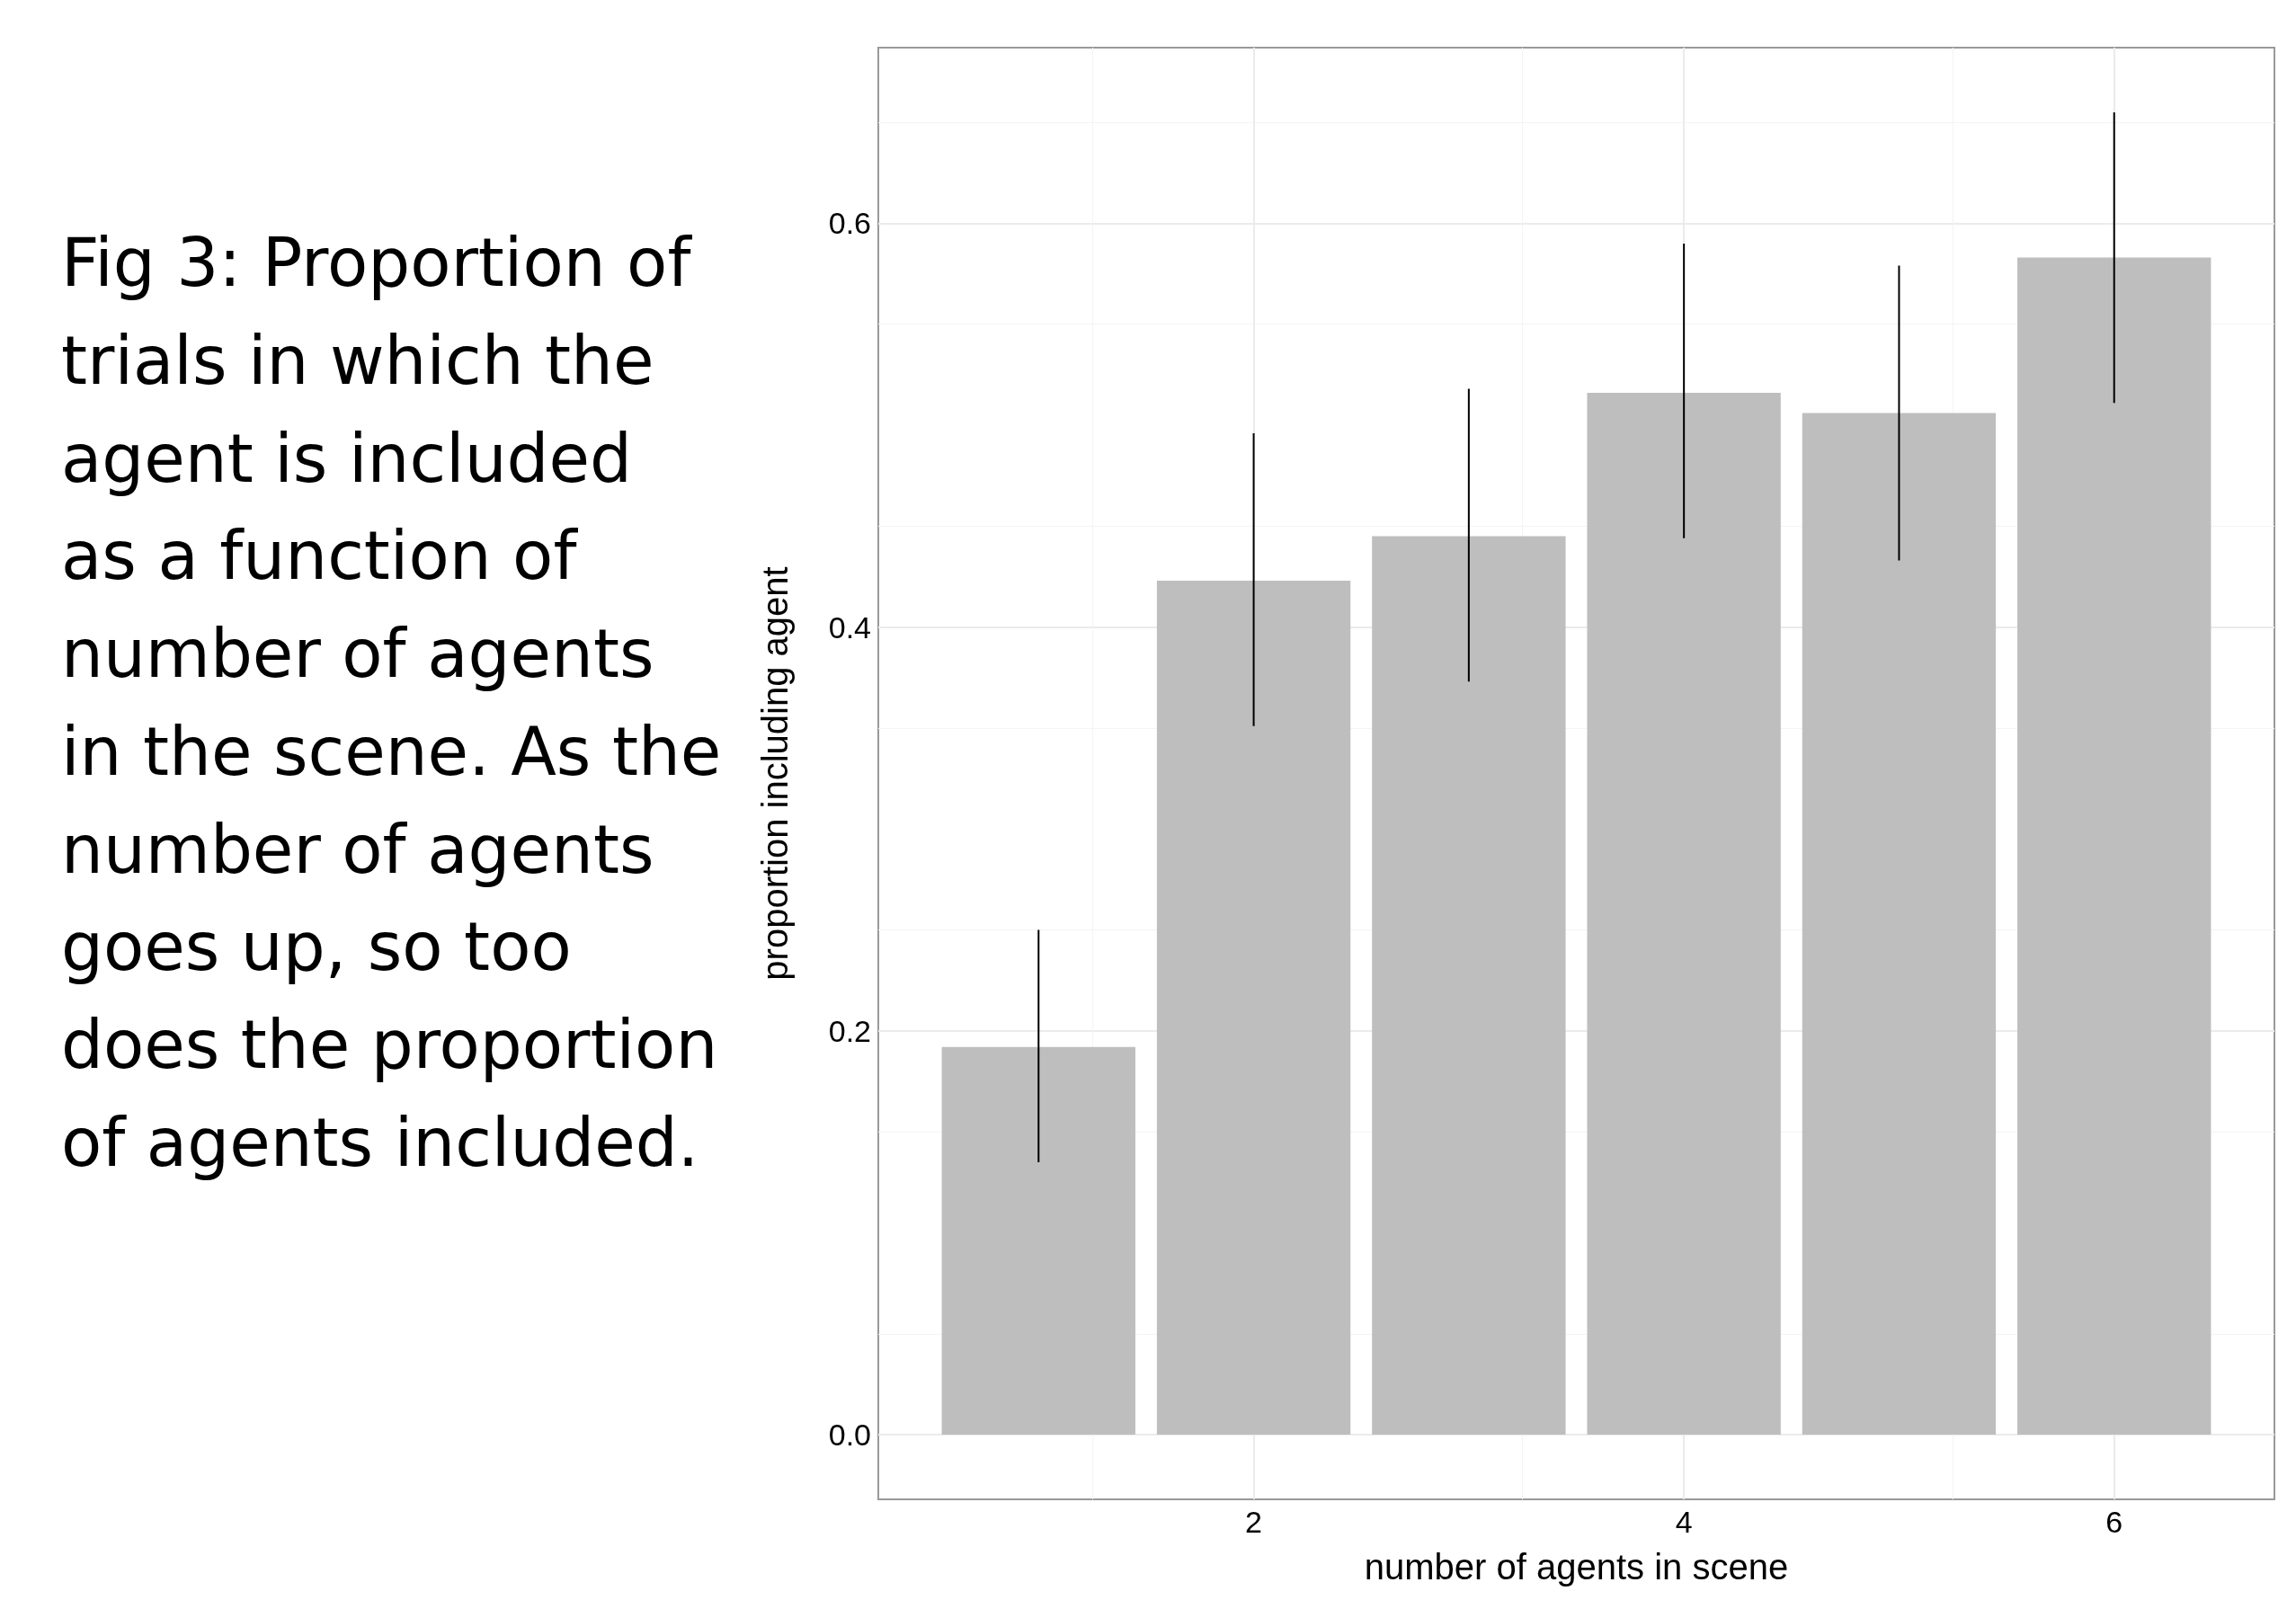 This screenshot has width=2296, height=1609. What do you see at coordinates (1253, 1522) in the screenshot?
I see `x-tick-label: 2` at bounding box center [1253, 1522].